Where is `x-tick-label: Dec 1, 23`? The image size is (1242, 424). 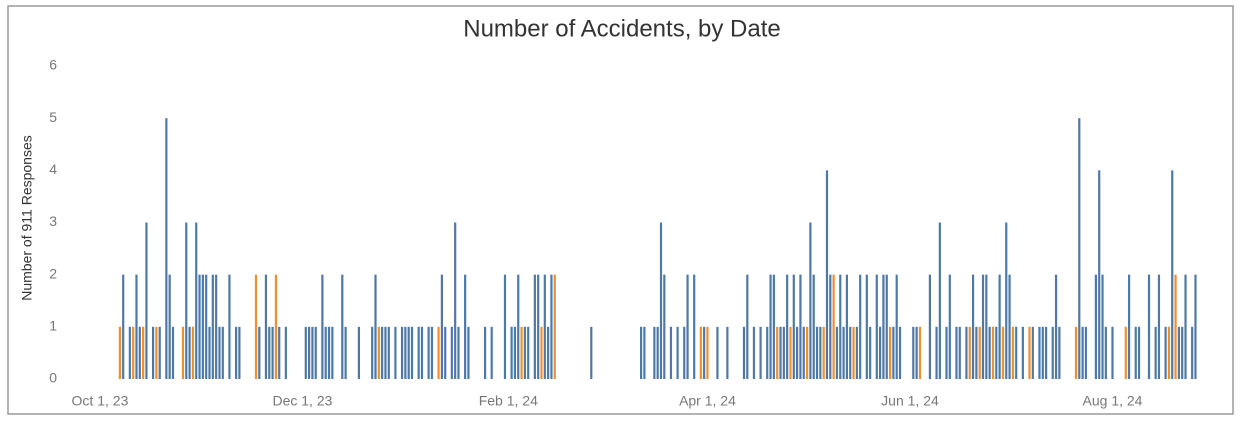
x-tick-label: Dec 1, 23 is located at coordinates (302, 401).